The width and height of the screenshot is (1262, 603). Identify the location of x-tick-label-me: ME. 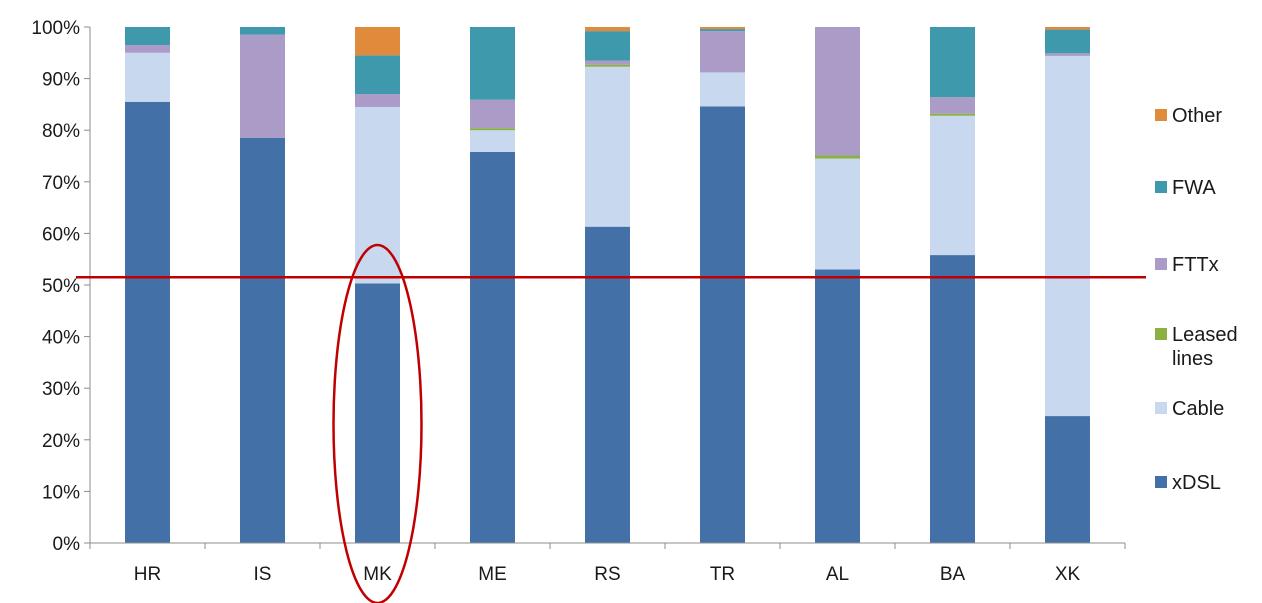
(492, 574).